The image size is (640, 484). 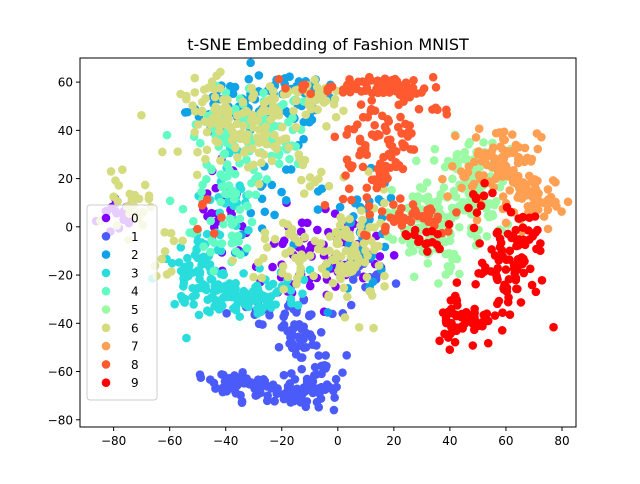 I want to click on y-axis: −80 −60 −40 −20 0 20 40 60, so click(x=64, y=251).